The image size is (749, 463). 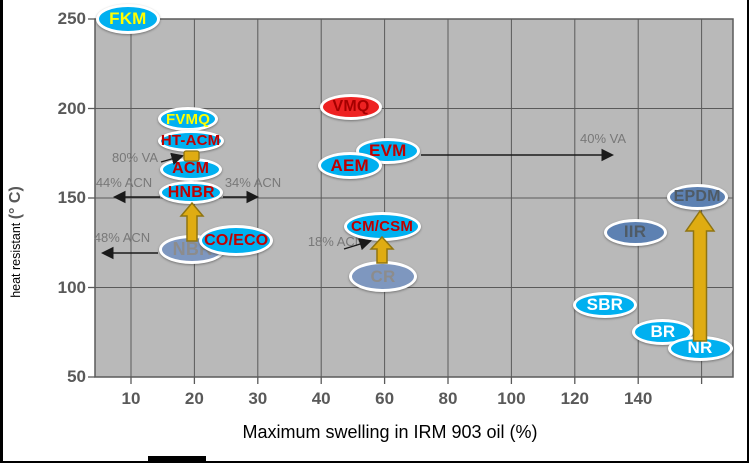 What do you see at coordinates (604, 305) in the screenshot?
I see `bubble-sbr: SBR` at bounding box center [604, 305].